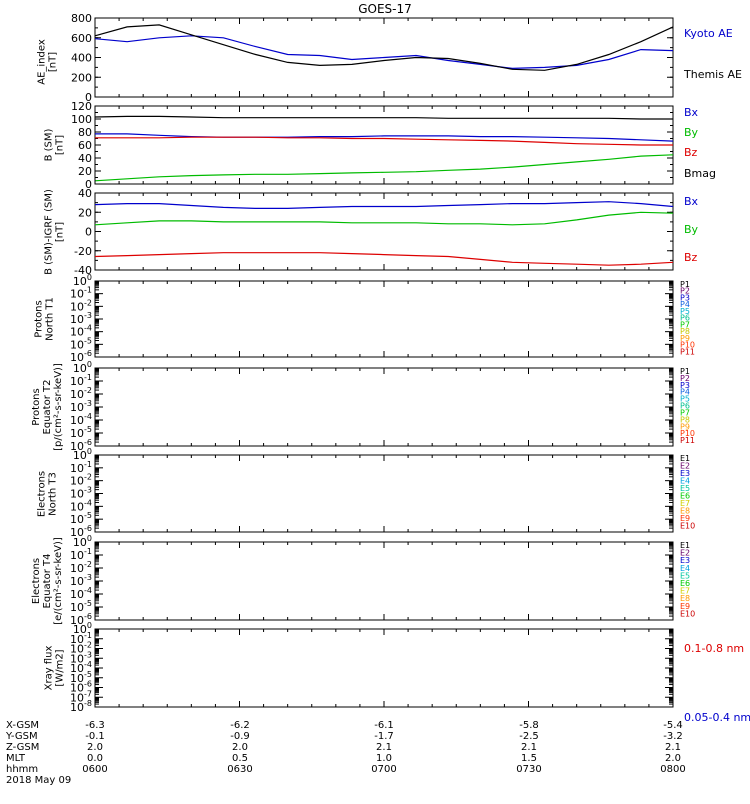 This screenshot has width=750, height=804. What do you see at coordinates (687, 526) in the screenshot?
I see `legend-label: E10` at bounding box center [687, 526].